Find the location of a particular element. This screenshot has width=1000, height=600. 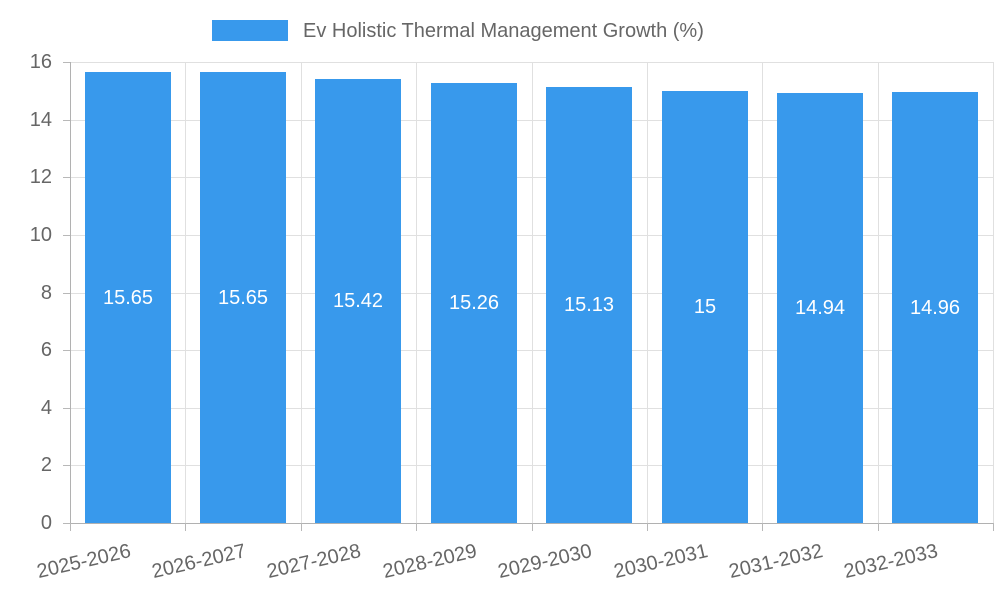

bar: 15.42 is located at coordinates (358, 301).